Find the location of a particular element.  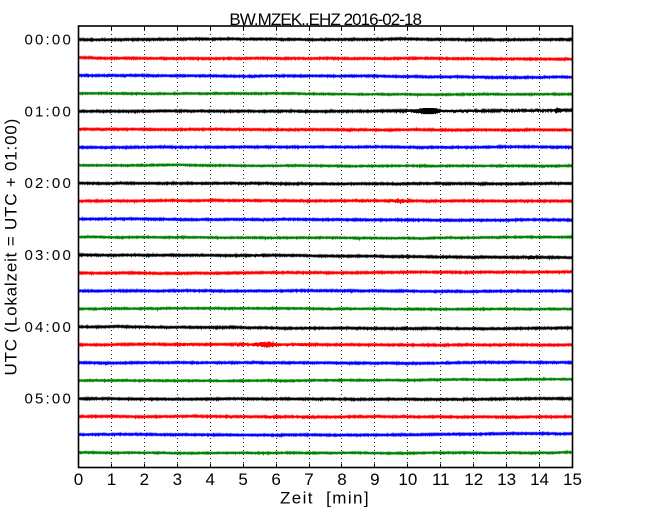

svg-text: 2 is located at coordinates (144, 479).